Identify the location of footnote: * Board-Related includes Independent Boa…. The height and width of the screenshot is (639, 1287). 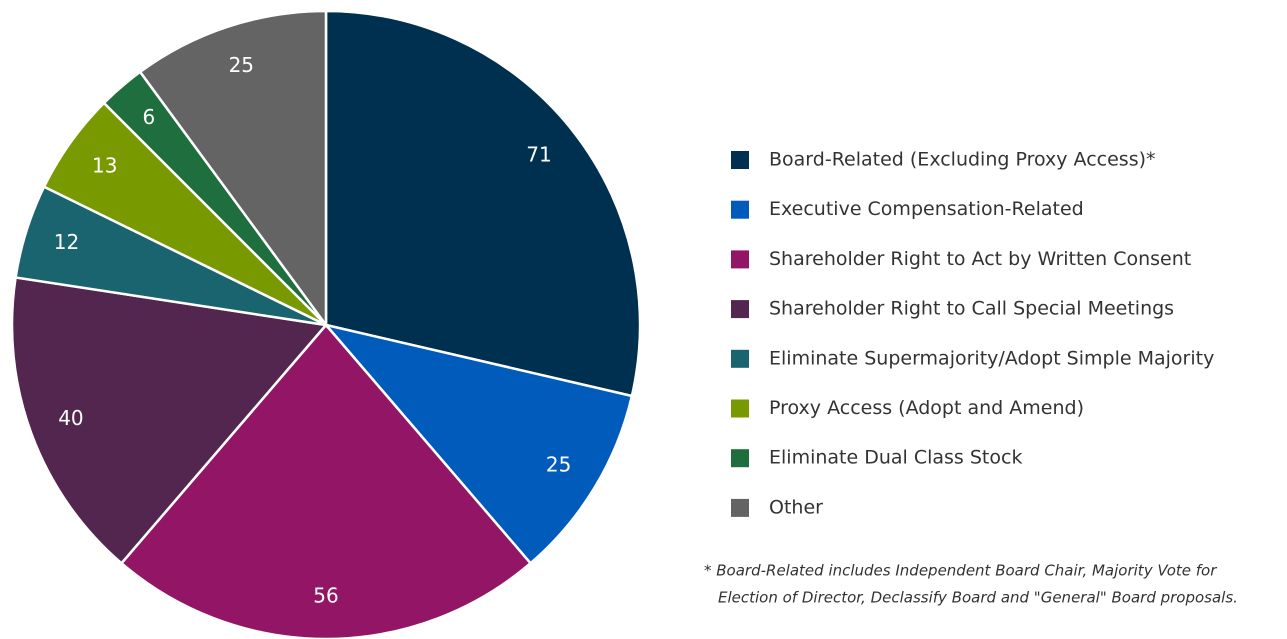
(960, 571).